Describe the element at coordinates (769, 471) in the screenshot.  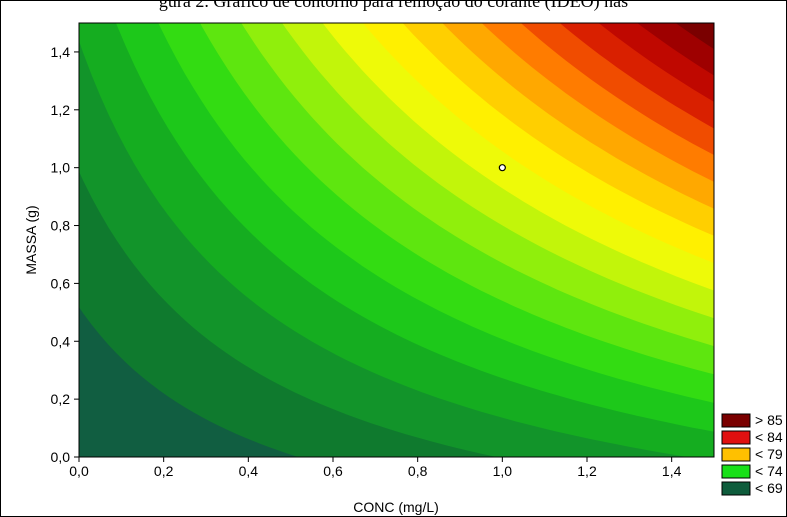
I see `legend-label: < 74` at that location.